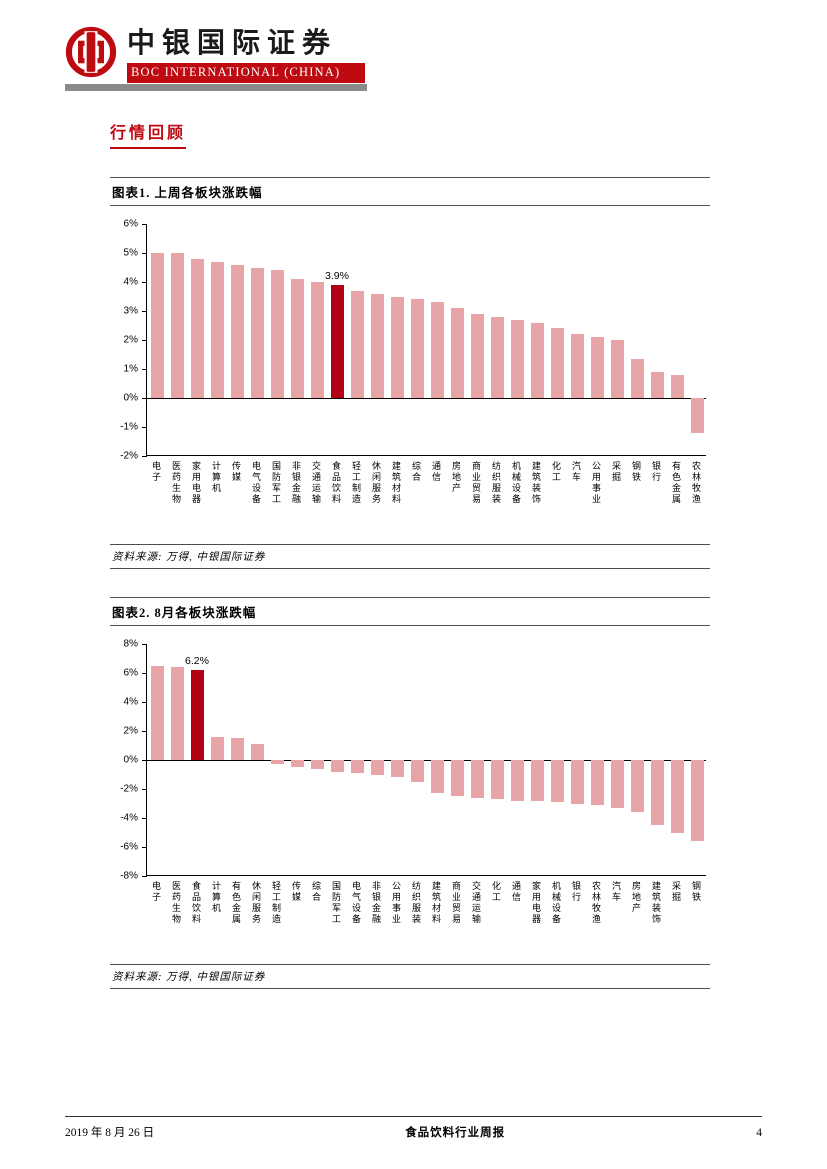 This screenshot has height=1169, width=827. What do you see at coordinates (128, 760) in the screenshot?
I see `y-axis: 8% 6% 4% 2% 0% -2% -4% -6% -8%` at bounding box center [128, 760].